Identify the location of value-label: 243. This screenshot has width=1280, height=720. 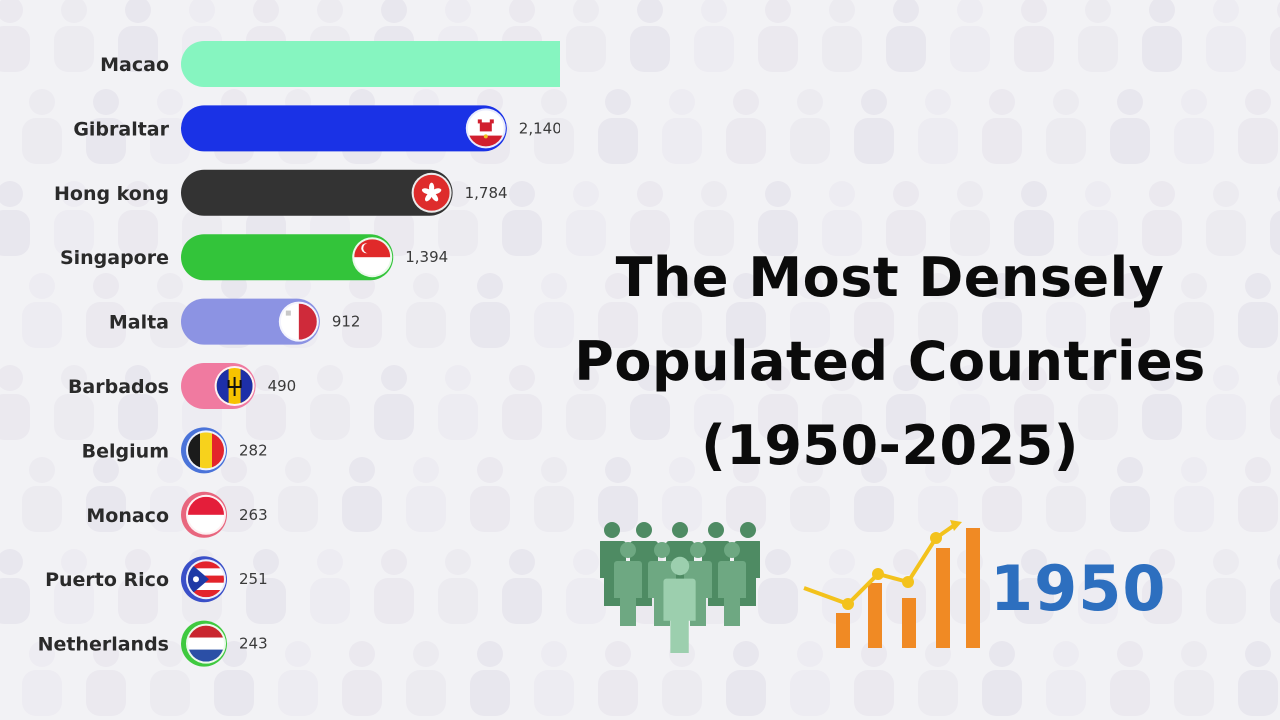
(253, 644).